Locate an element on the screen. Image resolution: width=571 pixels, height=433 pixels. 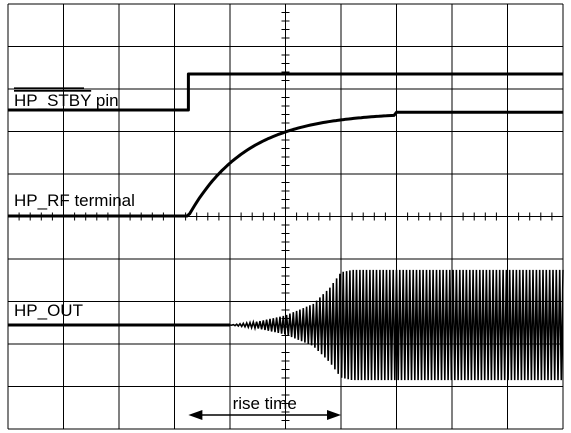
hp-rf-label: HP_RF terminal is located at coordinates (74, 200).